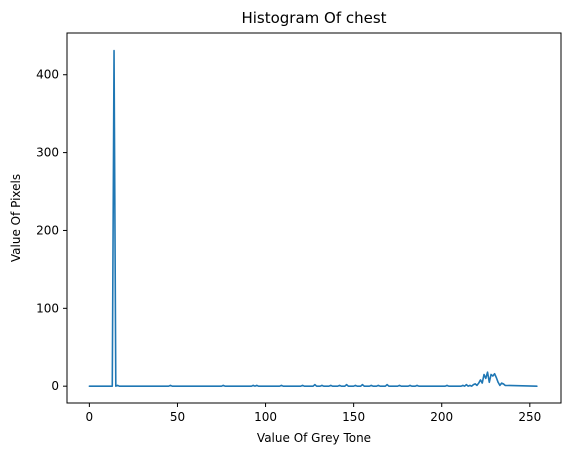 The height and width of the screenshot is (455, 571). I want to click on x-tick-label: 50, so click(177, 417).